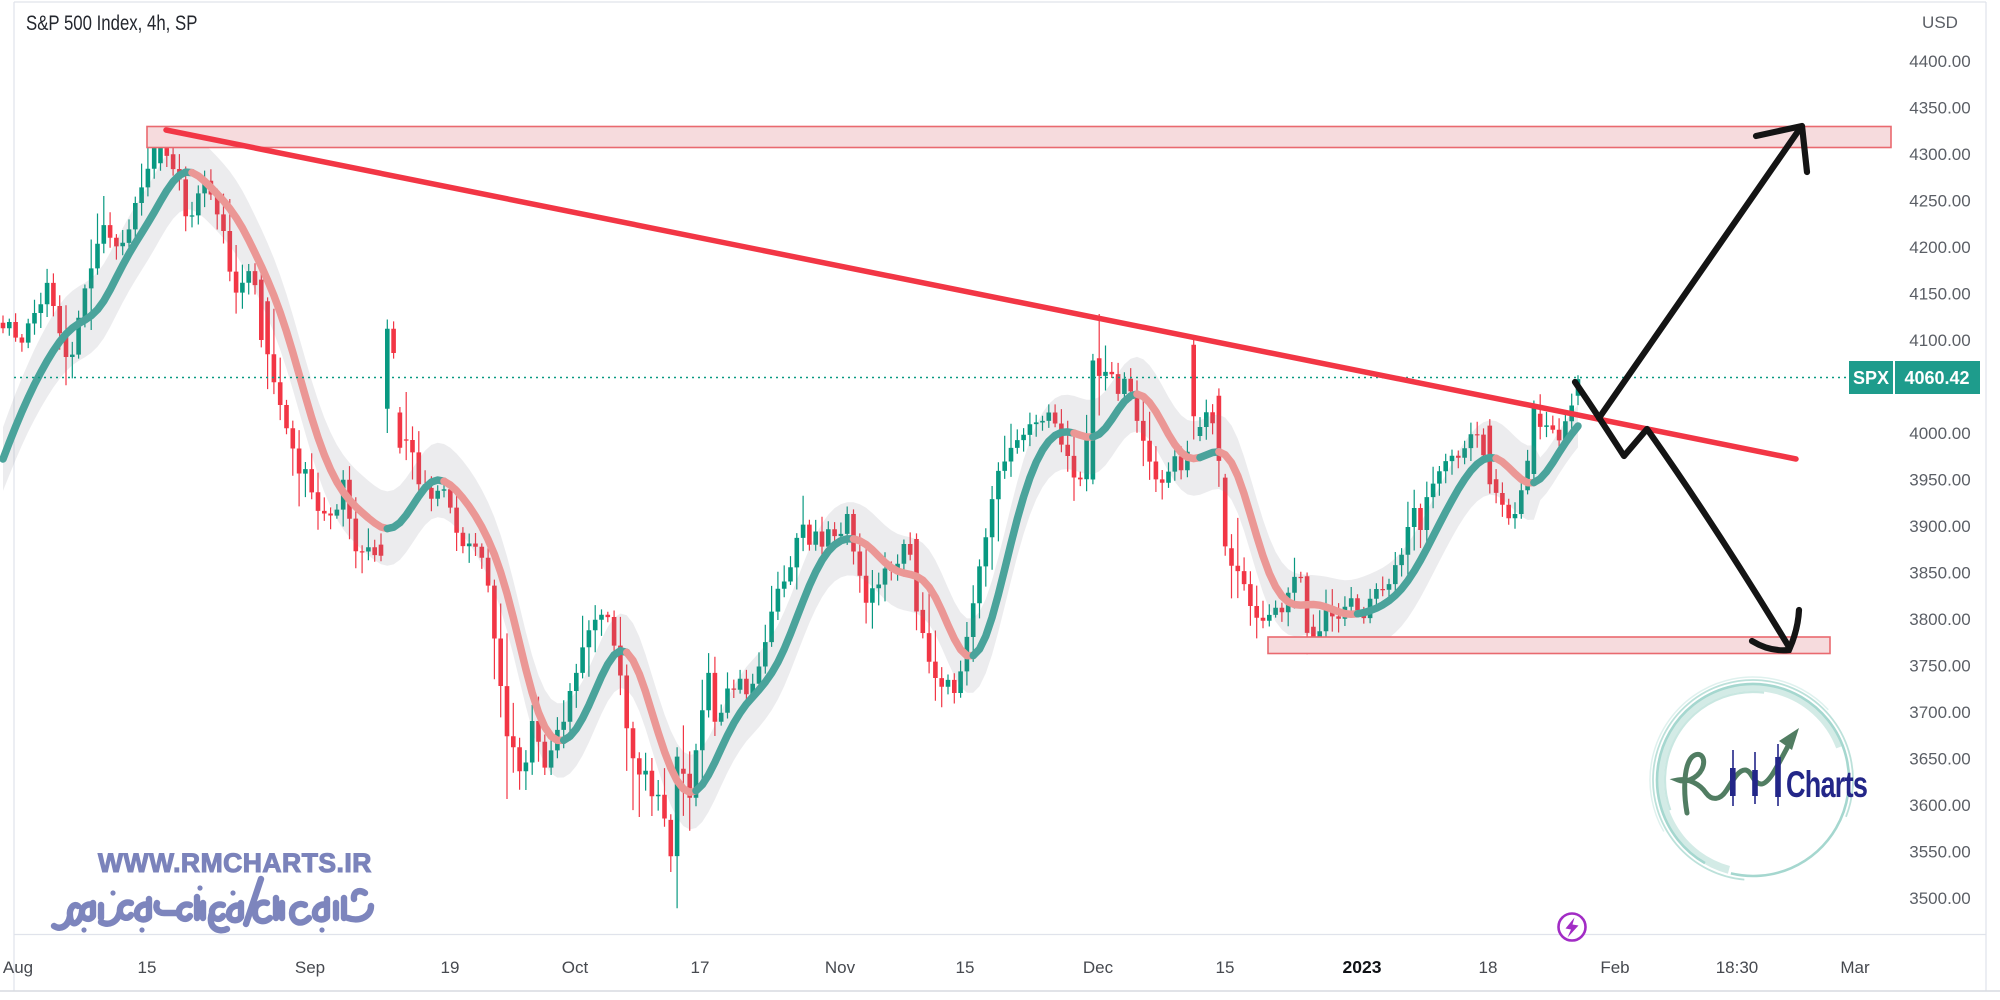  Describe the element at coordinates (1939, 898) in the screenshot. I see `svg-text: 3500.00` at that location.